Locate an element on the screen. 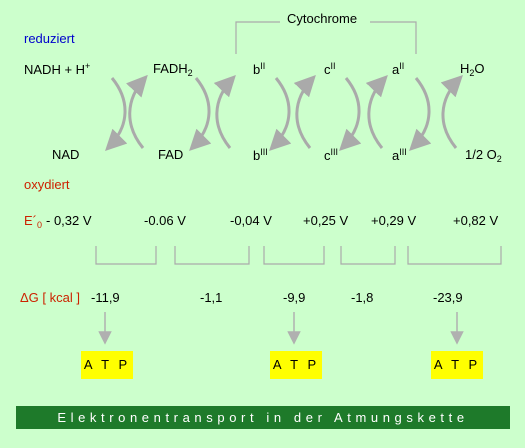  potential-brackets is located at coordinates (298, 255).